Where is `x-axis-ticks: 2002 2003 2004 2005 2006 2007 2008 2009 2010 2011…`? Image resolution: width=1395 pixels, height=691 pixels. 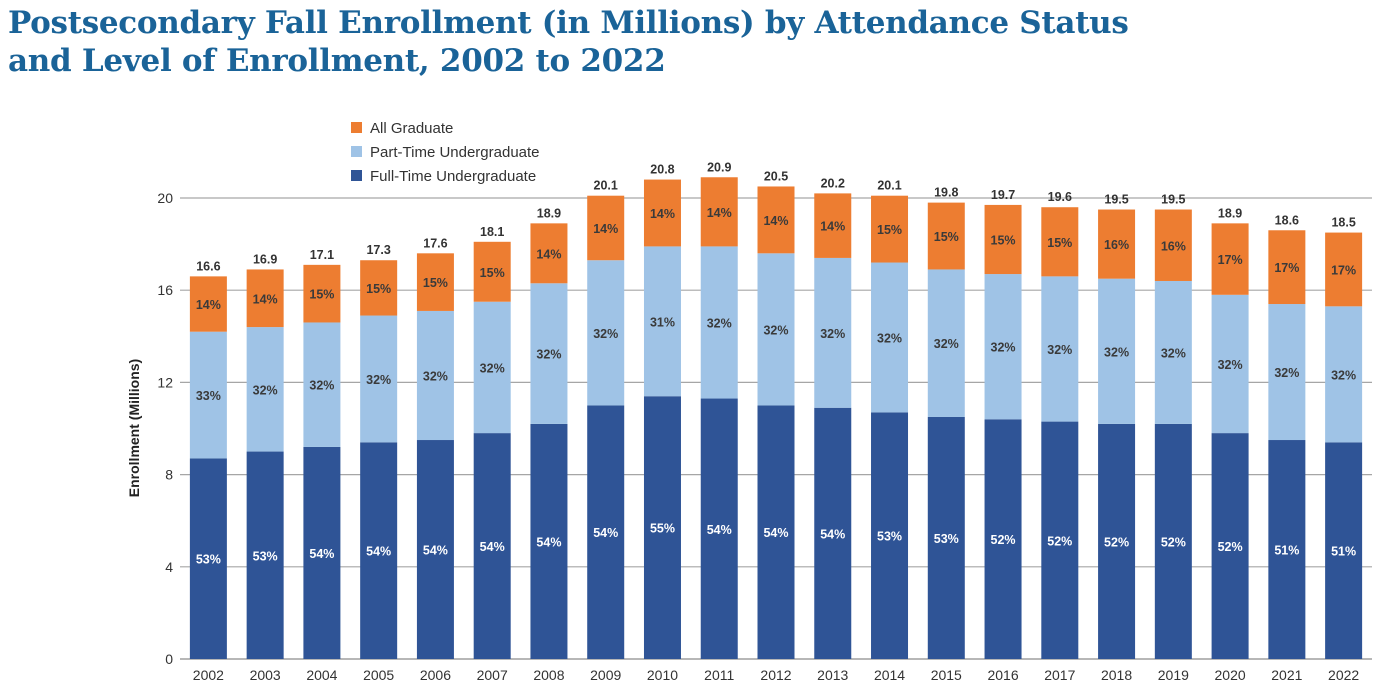
x-axis-ticks: 2002 2003 2004 2005 2006 2007 2008 2009 2010 2011… is located at coordinates (776, 675).